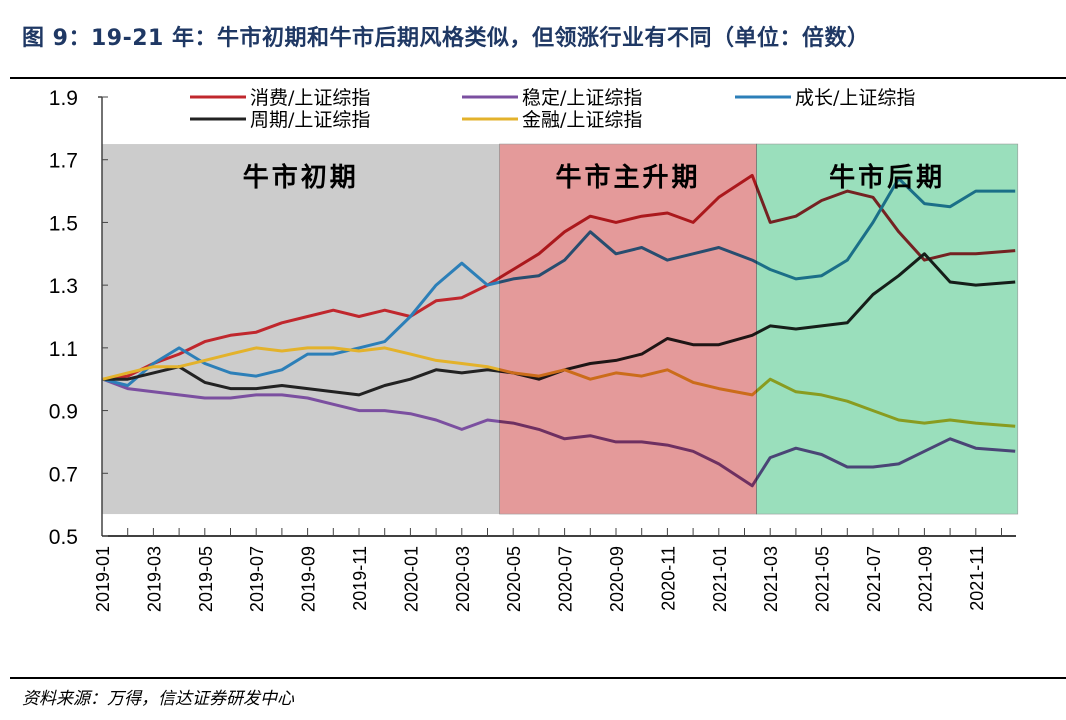 The width and height of the screenshot is (1066, 720). What do you see at coordinates (411, 579) in the screenshot?
I see `x-tick-label: 2020-01` at bounding box center [411, 579].